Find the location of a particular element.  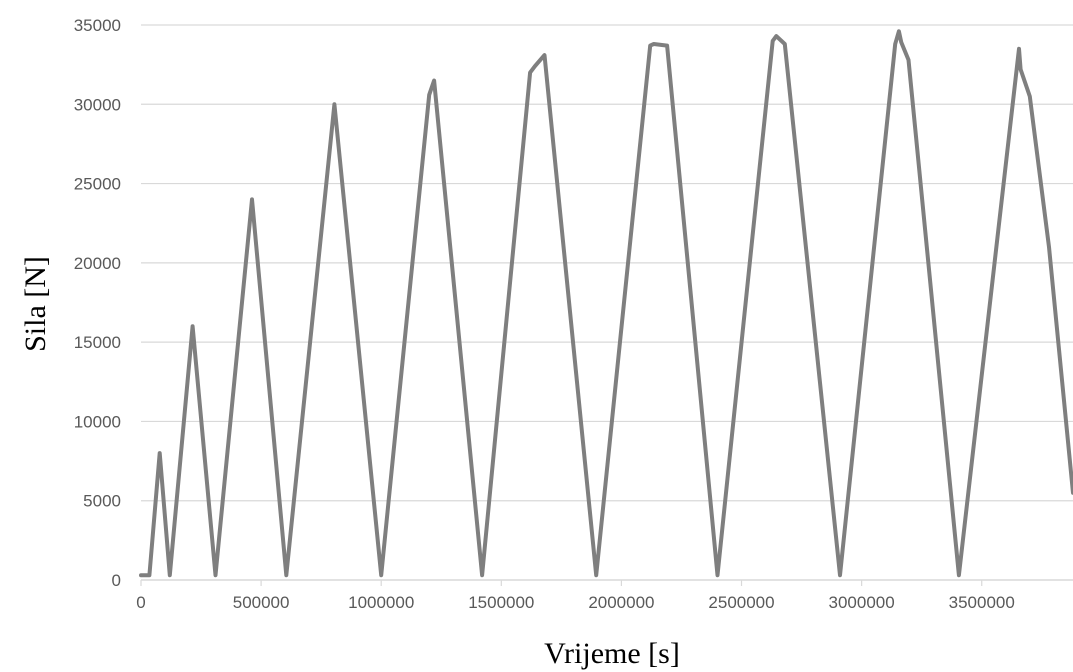

x-tick-label: 3500000 is located at coordinates (982, 602).